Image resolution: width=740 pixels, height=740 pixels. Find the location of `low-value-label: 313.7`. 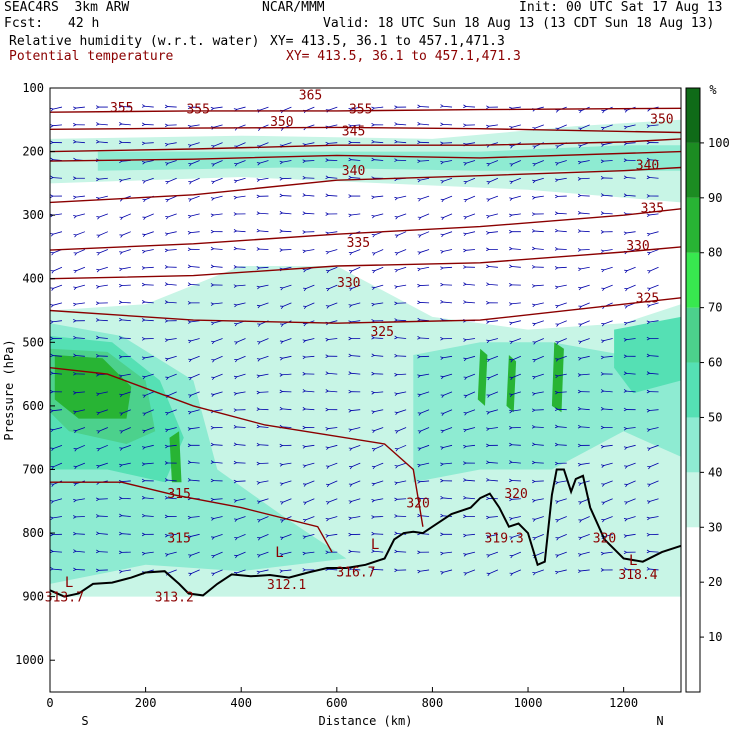

low-value-label: 313.7 is located at coordinates (64, 598).